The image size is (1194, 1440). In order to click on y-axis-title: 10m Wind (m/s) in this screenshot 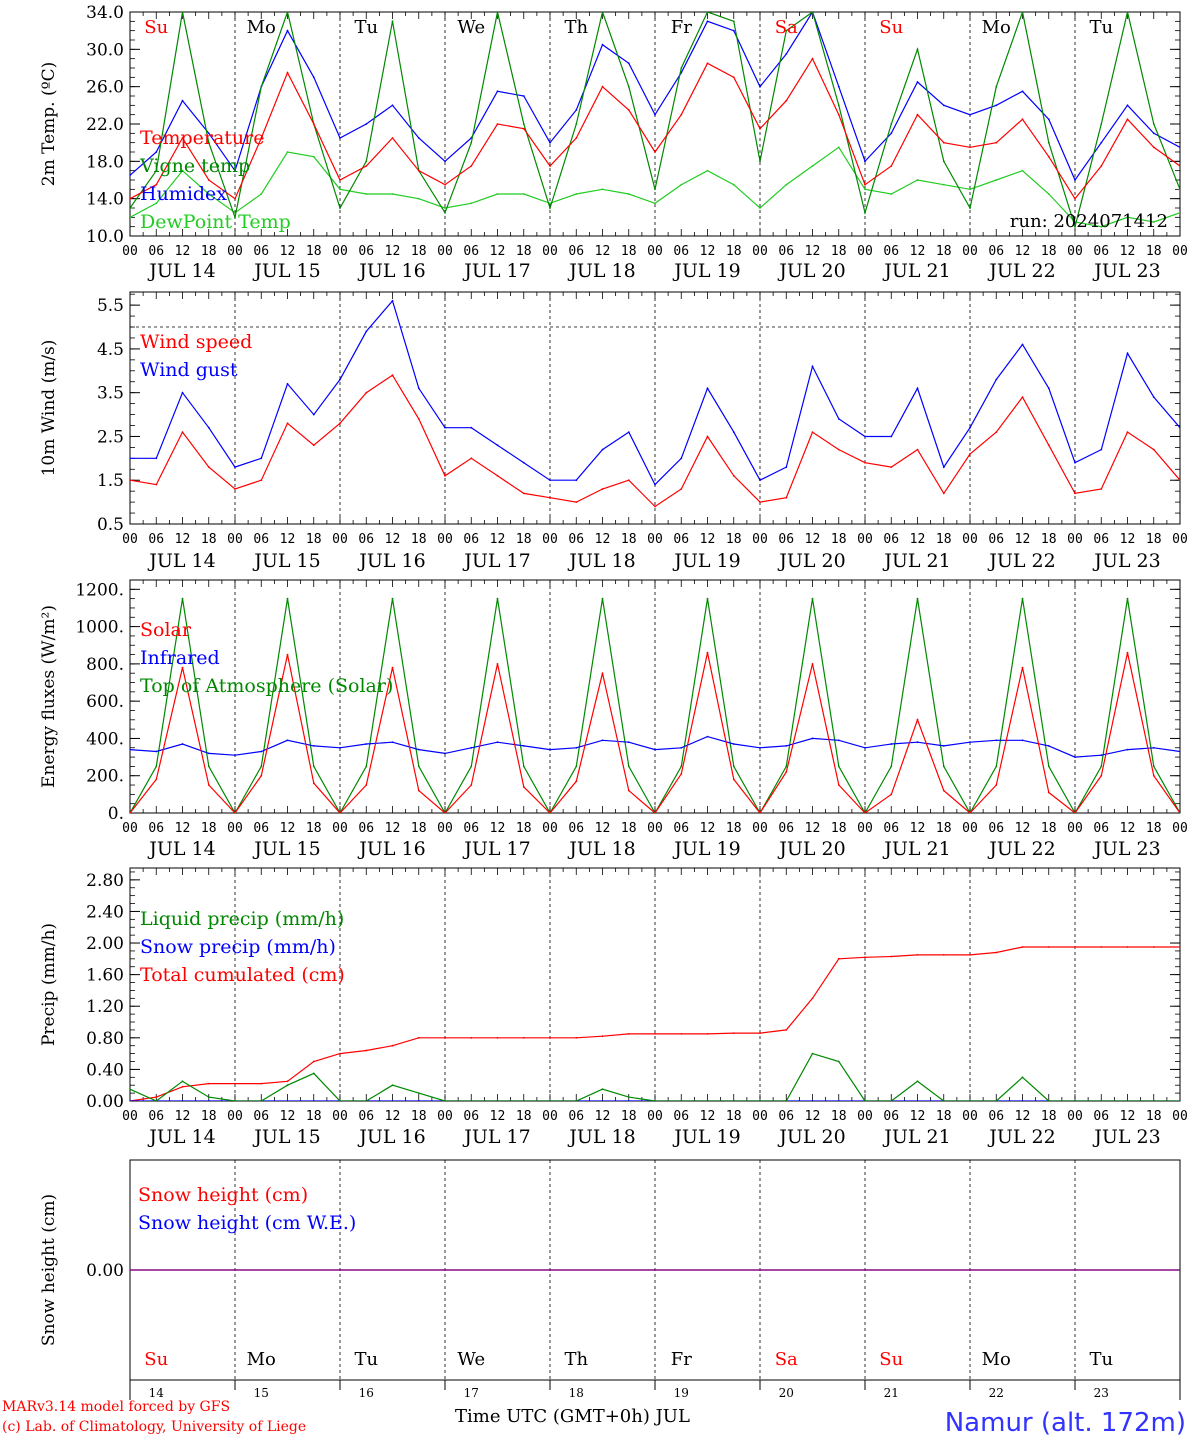, I will do `click(49, 408)`.